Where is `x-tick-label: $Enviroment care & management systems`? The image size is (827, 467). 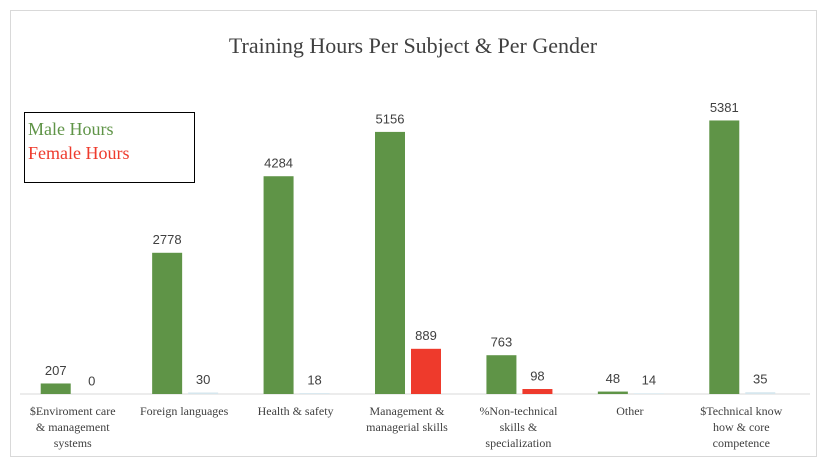
x-tick-label: $Enviroment care & management systems is located at coordinates (73, 427).